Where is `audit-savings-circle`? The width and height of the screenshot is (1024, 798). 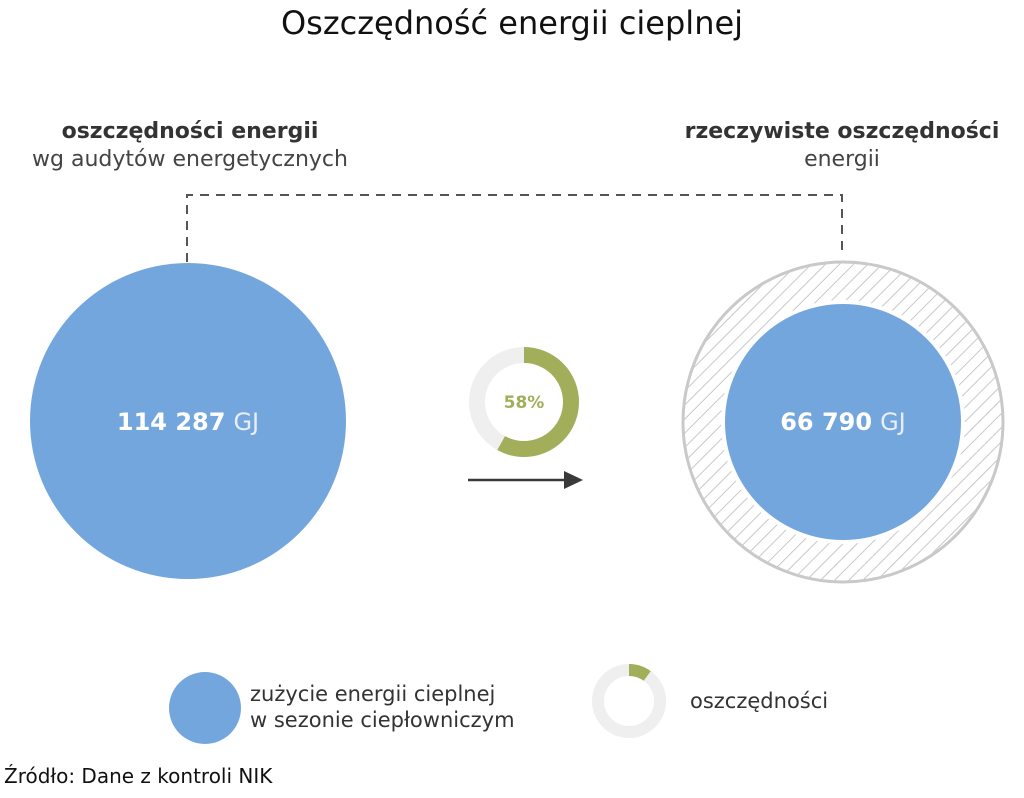
audit-savings-circle is located at coordinates (188, 421).